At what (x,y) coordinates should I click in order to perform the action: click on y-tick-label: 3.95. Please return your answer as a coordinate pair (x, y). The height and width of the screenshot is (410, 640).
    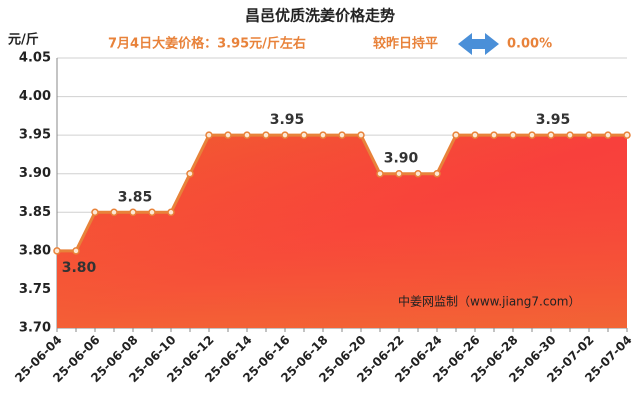
    Looking at the image, I should click on (35, 135).